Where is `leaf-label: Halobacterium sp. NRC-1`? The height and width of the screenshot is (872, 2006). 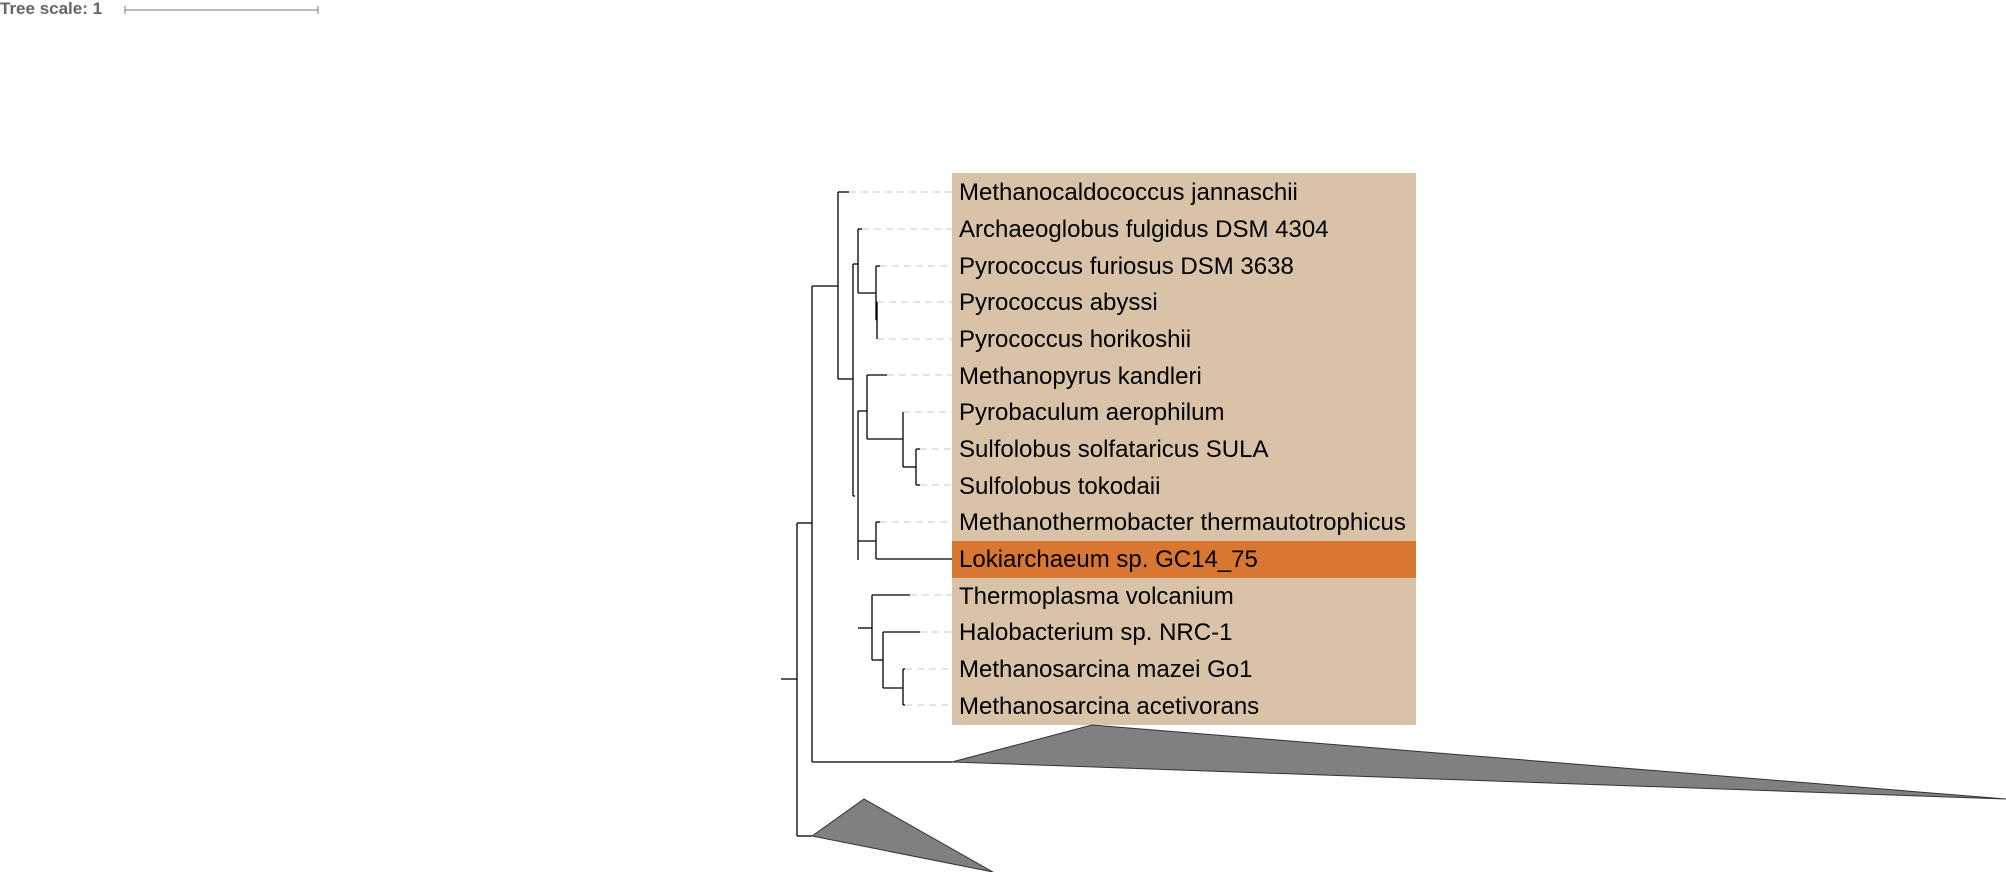
leaf-label: Halobacterium sp. NRC-1 is located at coordinates (1095, 632).